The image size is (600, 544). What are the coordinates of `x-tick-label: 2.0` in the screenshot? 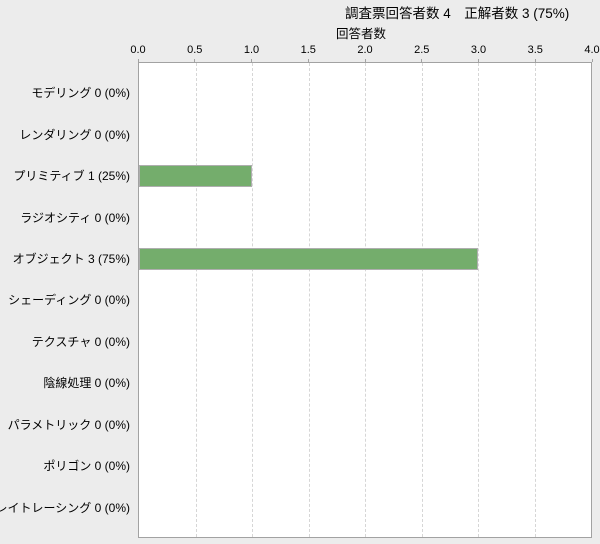 It's located at (365, 50).